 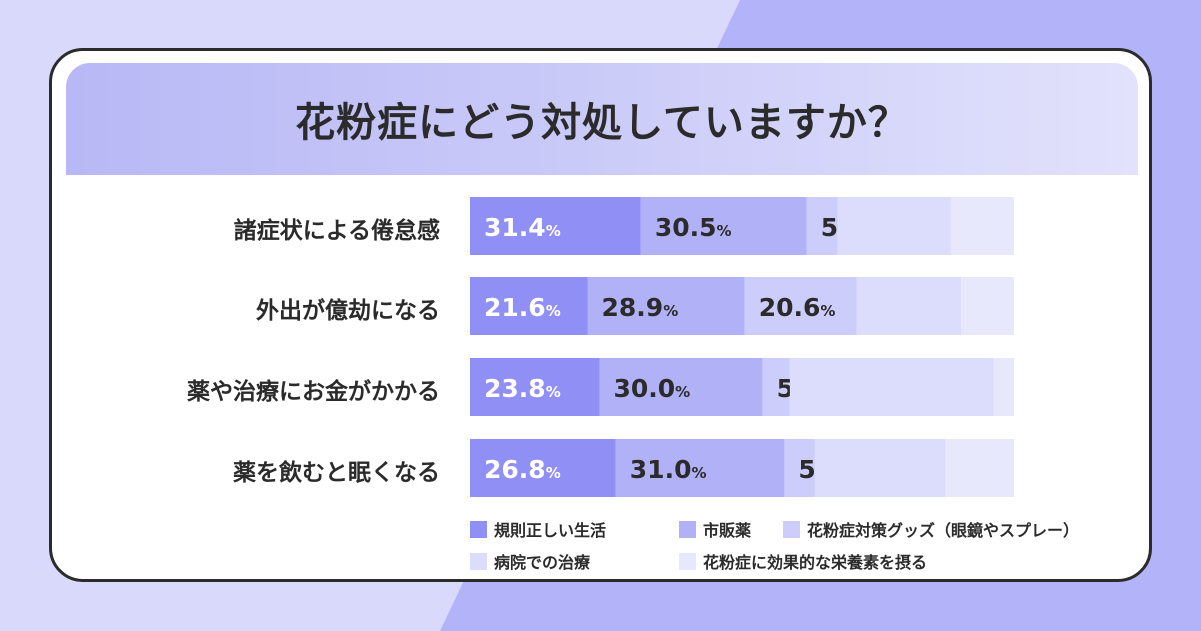 What do you see at coordinates (640, 307) in the screenshot?
I see `data-label: 28.9%` at bounding box center [640, 307].